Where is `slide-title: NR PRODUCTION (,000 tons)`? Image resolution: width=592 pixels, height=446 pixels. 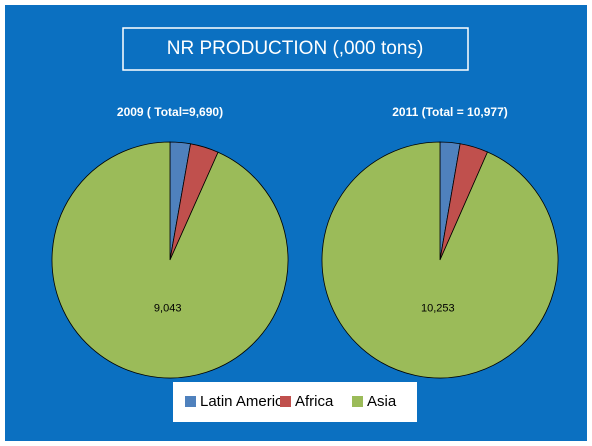
slide-title: NR PRODUCTION (,000 tons) is located at coordinates (295, 48).